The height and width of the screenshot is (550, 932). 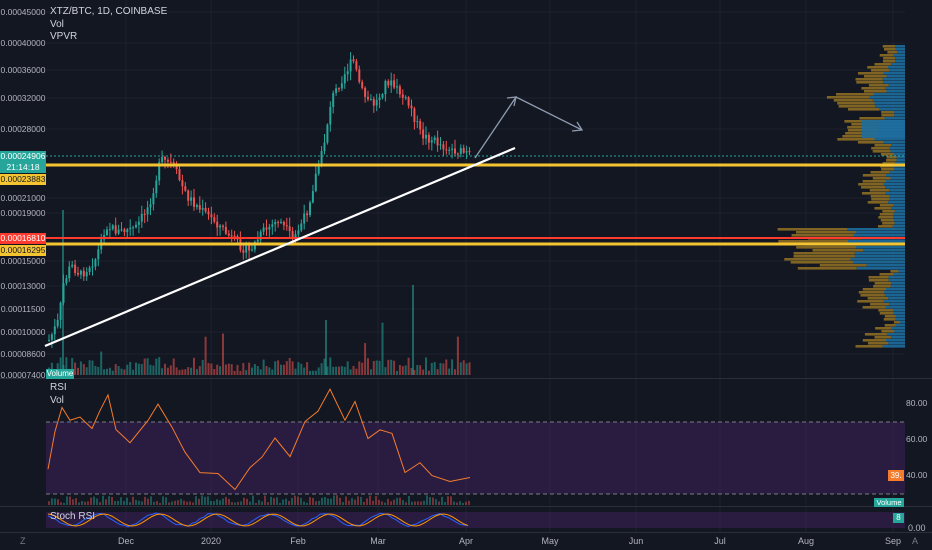 I want to click on zoom-icon: Z, so click(x=23, y=541).